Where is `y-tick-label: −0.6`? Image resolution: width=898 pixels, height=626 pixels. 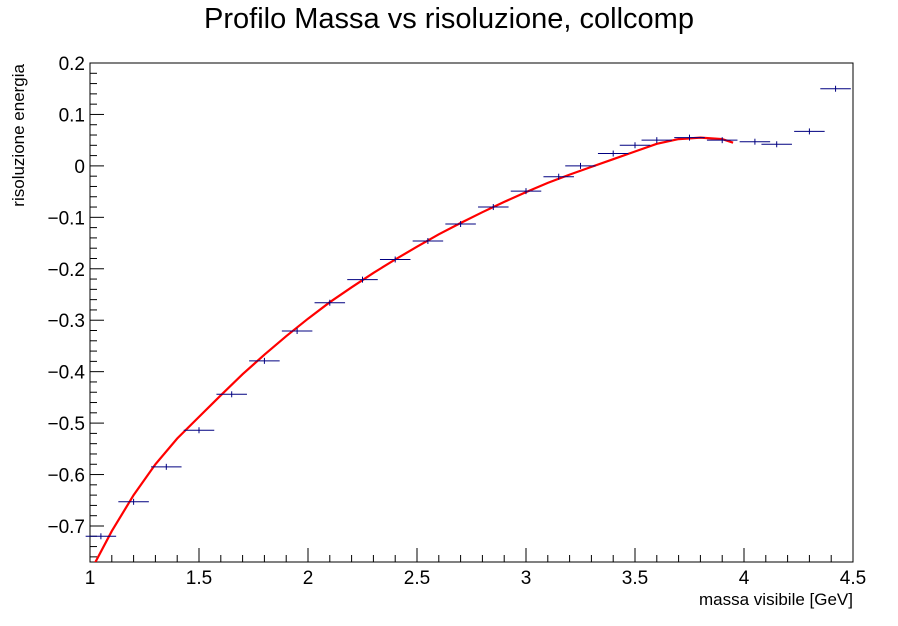
y-tick-label: −0.6 is located at coordinates (66, 476).